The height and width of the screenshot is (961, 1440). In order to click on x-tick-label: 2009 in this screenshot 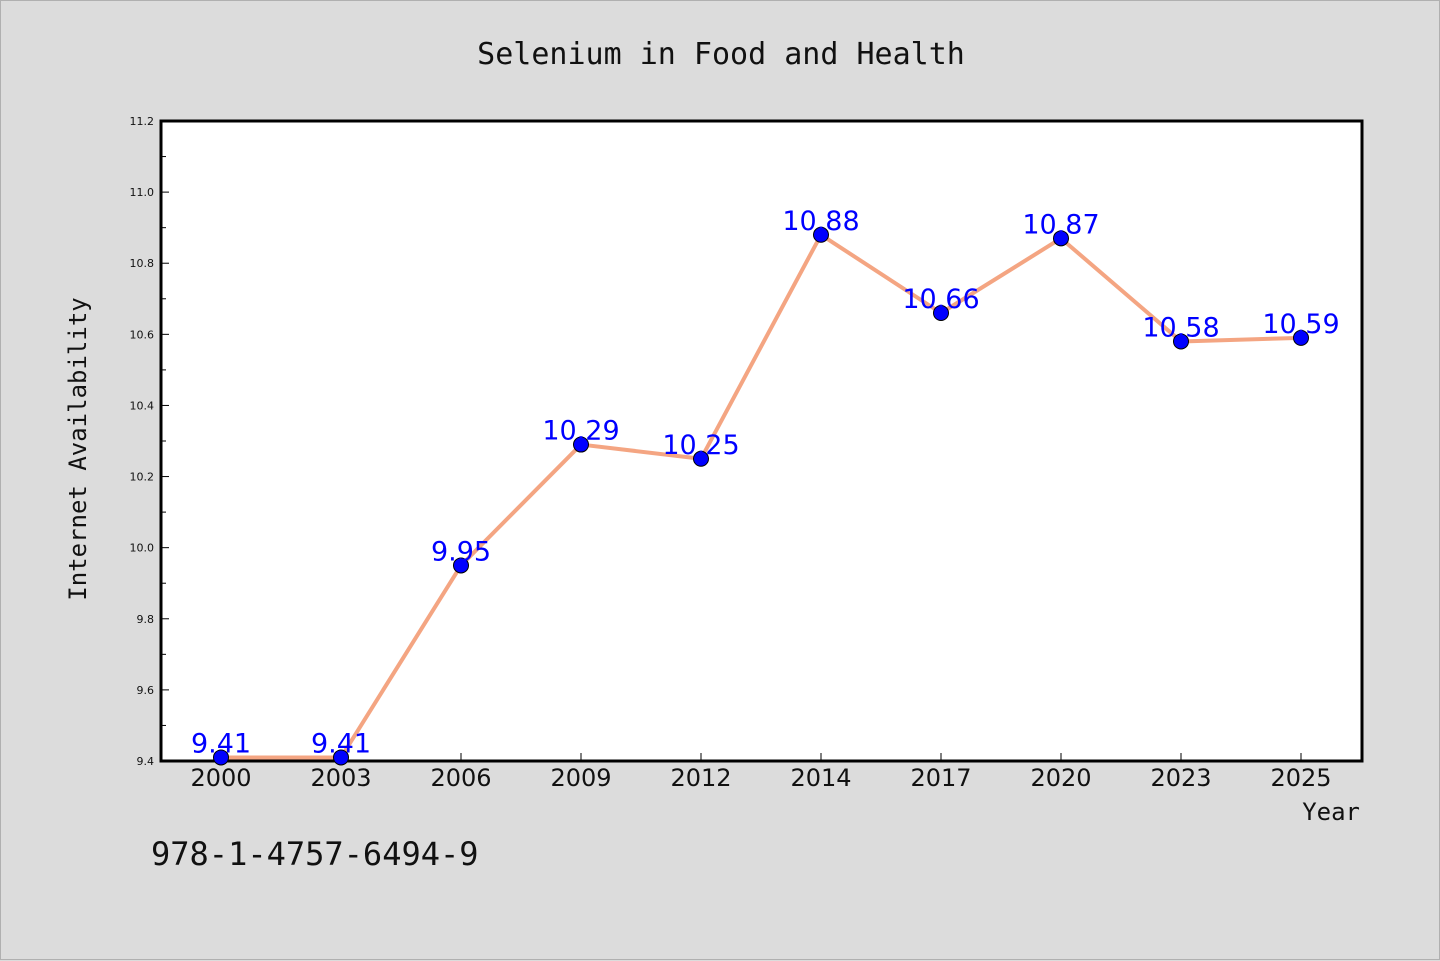, I will do `click(580, 778)`.